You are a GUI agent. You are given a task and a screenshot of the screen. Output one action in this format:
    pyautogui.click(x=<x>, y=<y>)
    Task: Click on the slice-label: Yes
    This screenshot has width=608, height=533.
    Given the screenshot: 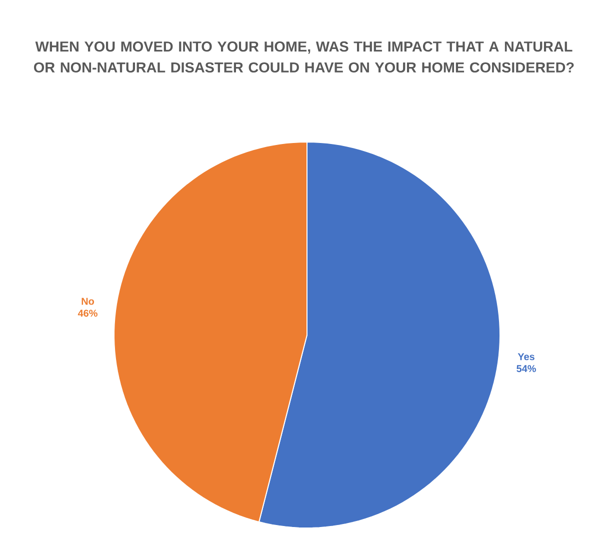 What is the action you would take?
    pyautogui.click(x=526, y=356)
    